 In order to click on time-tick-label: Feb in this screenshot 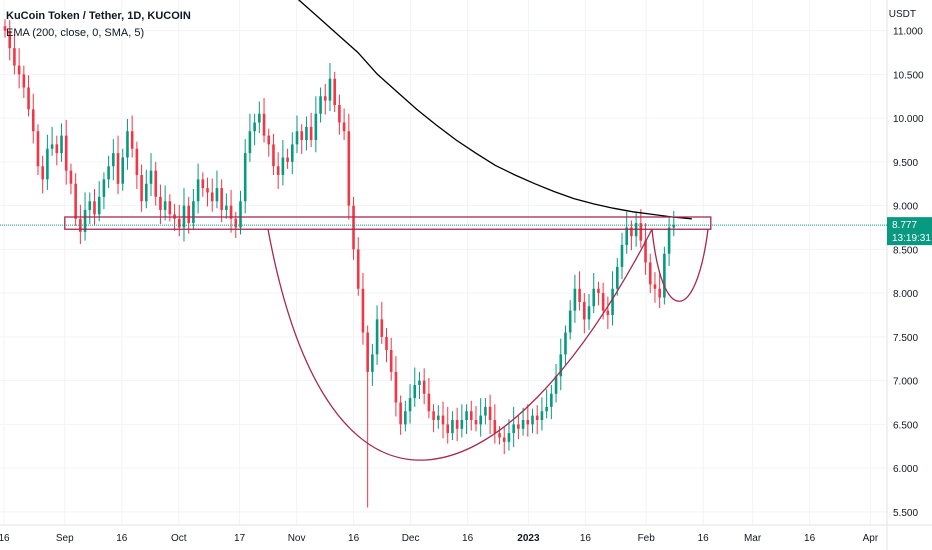, I will do `click(647, 538)`.